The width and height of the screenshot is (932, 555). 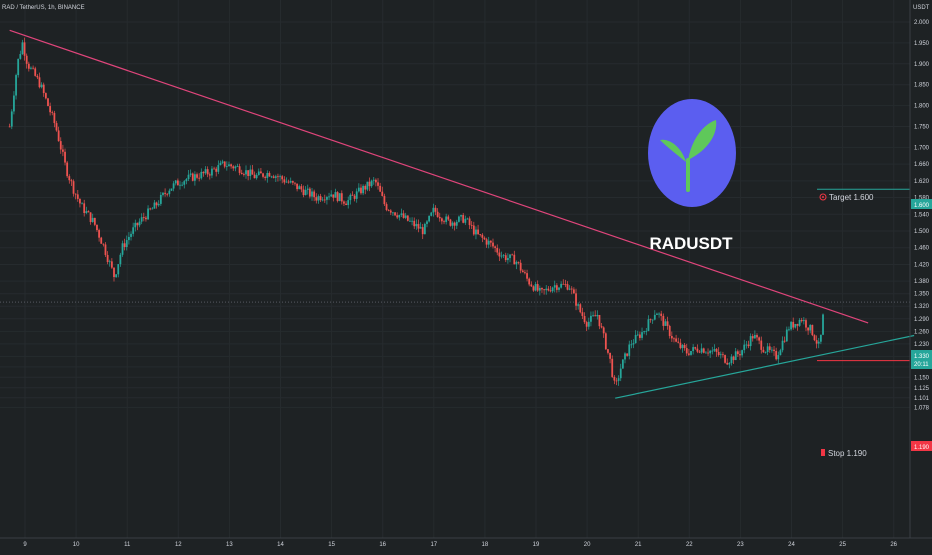 What do you see at coordinates (922, 345) in the screenshot?
I see `price-tick-label: 1.230` at bounding box center [922, 345].